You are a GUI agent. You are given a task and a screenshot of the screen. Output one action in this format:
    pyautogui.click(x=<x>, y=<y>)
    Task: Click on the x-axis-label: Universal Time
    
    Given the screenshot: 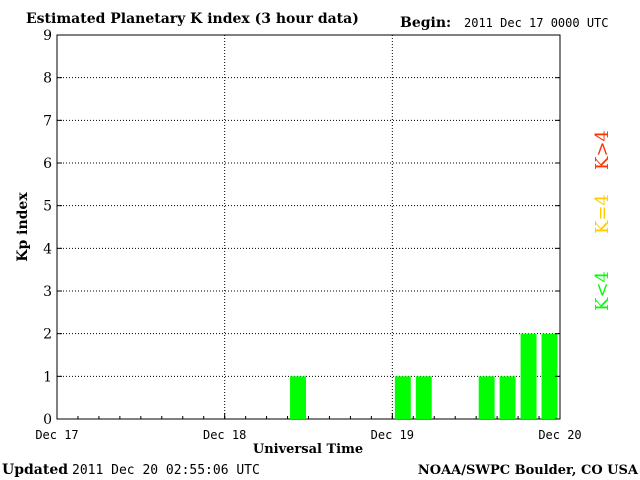 What is the action you would take?
    pyautogui.click(x=308, y=449)
    